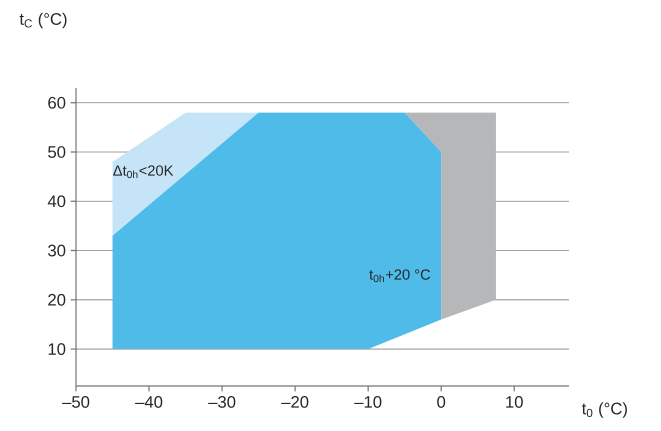  Describe the element at coordinates (604, 410) in the screenshot. I see `x-axis-title: t$_{0}$ (°C)` at that location.